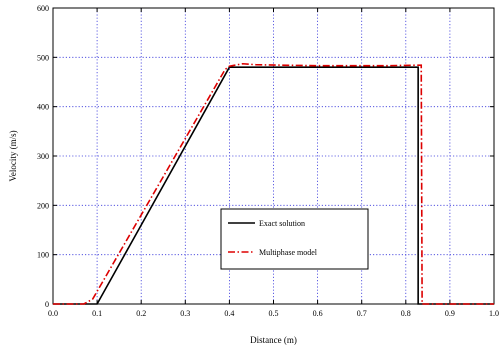 This screenshot has height=351, width=499. I want to click on x-tick-label: 0.2, so click(141, 313).